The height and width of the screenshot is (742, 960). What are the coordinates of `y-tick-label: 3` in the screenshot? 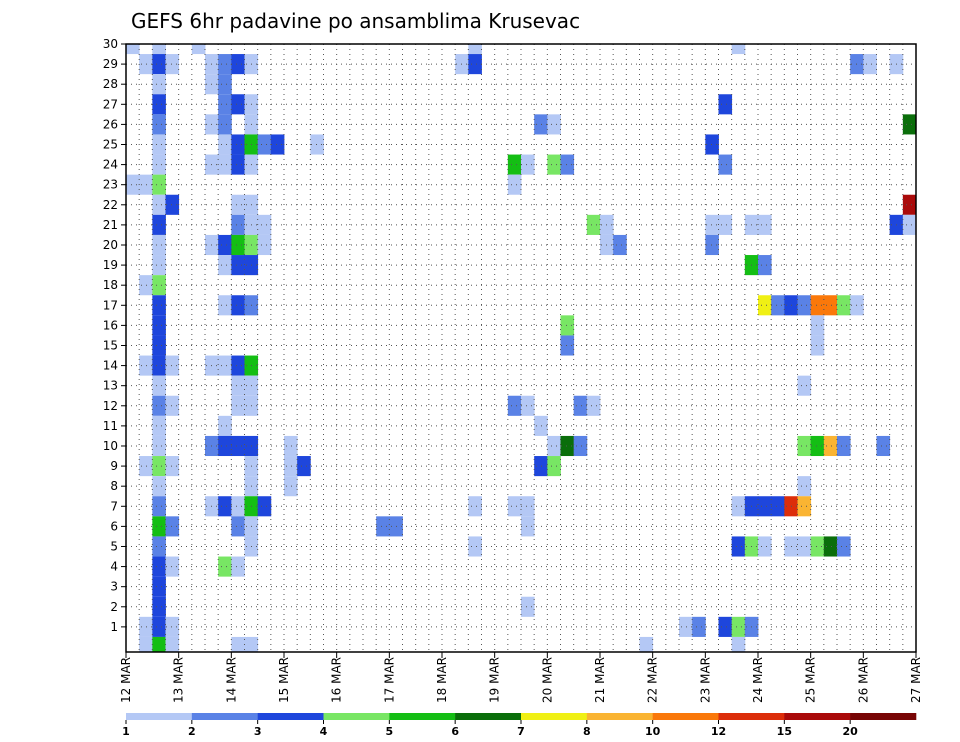 It's located at (114, 587).